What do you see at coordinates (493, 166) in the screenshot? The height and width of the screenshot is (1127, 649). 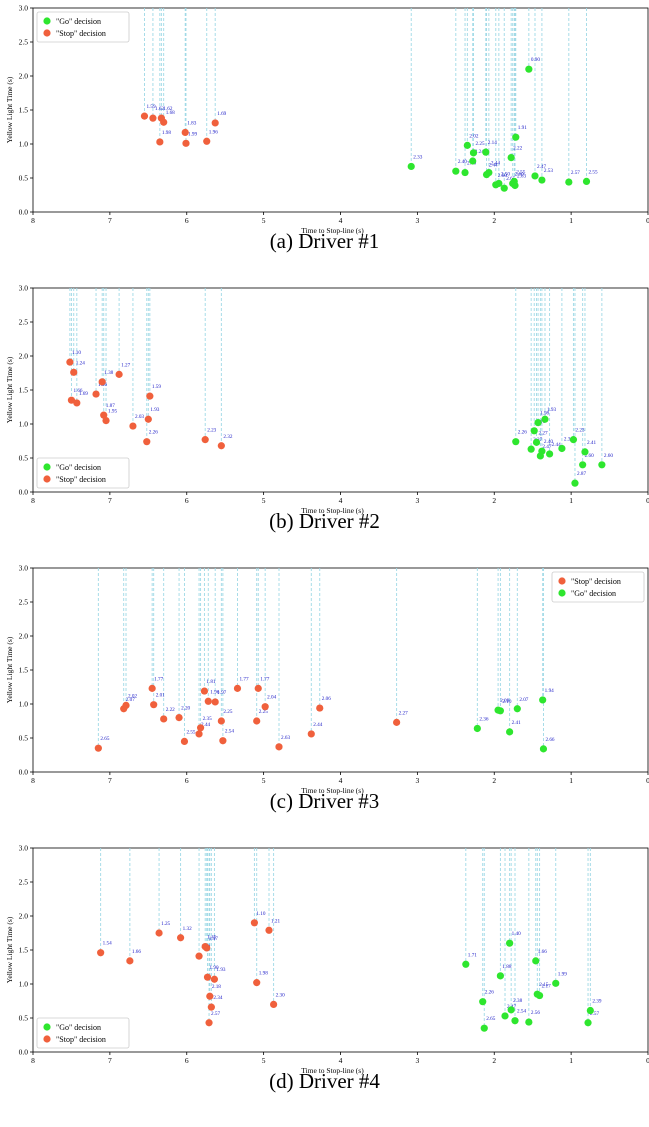 I see `chart1-go-point-label: 2.44` at bounding box center [493, 166].